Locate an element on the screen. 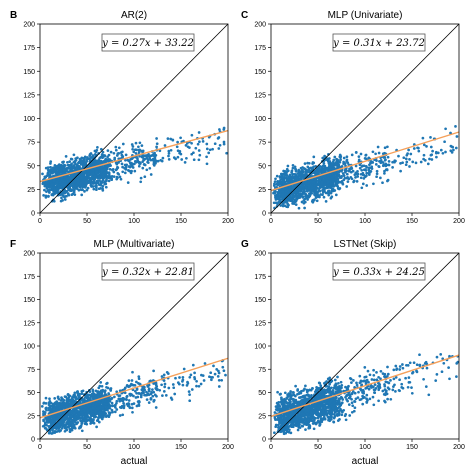 Image resolution: width=474 pixels, height=474 pixels. y-tick-label: 25 is located at coordinates (31, 416).